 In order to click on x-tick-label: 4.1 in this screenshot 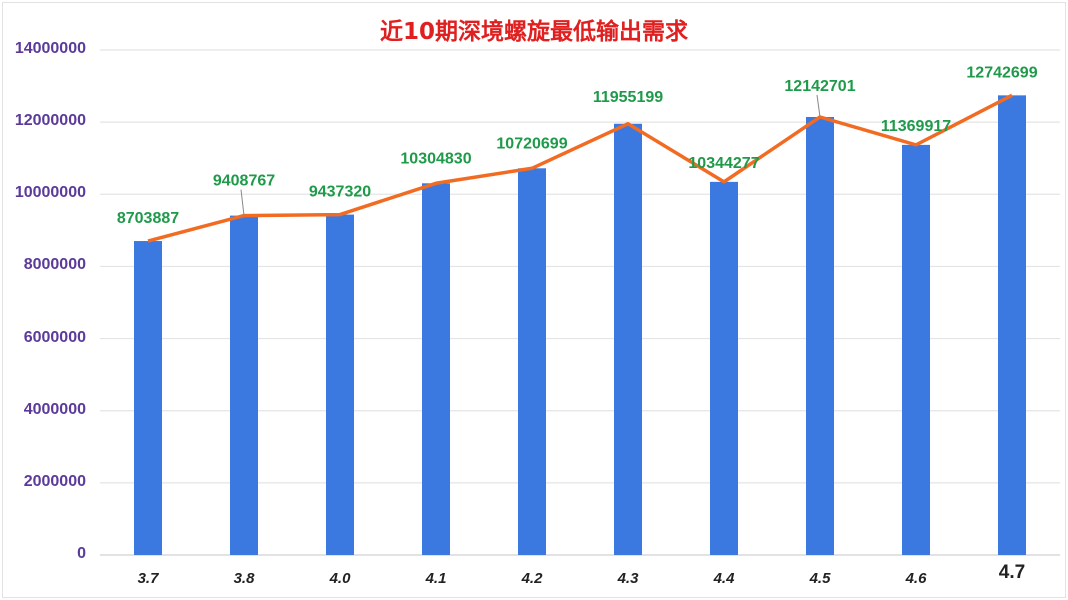, I will do `click(436, 578)`.